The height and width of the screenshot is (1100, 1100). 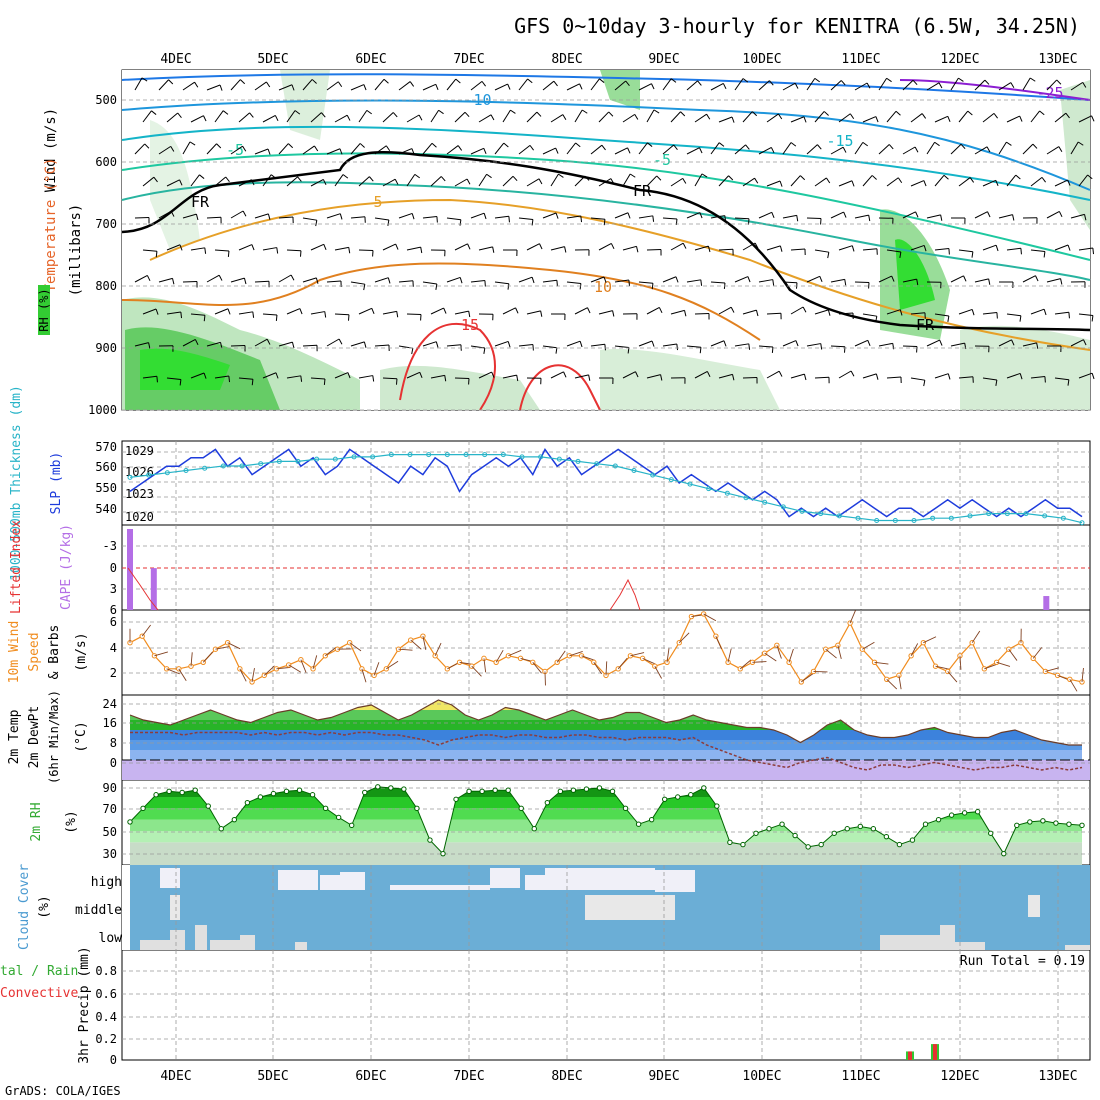 I want to click on tick-label: 6, so click(x=113, y=622).